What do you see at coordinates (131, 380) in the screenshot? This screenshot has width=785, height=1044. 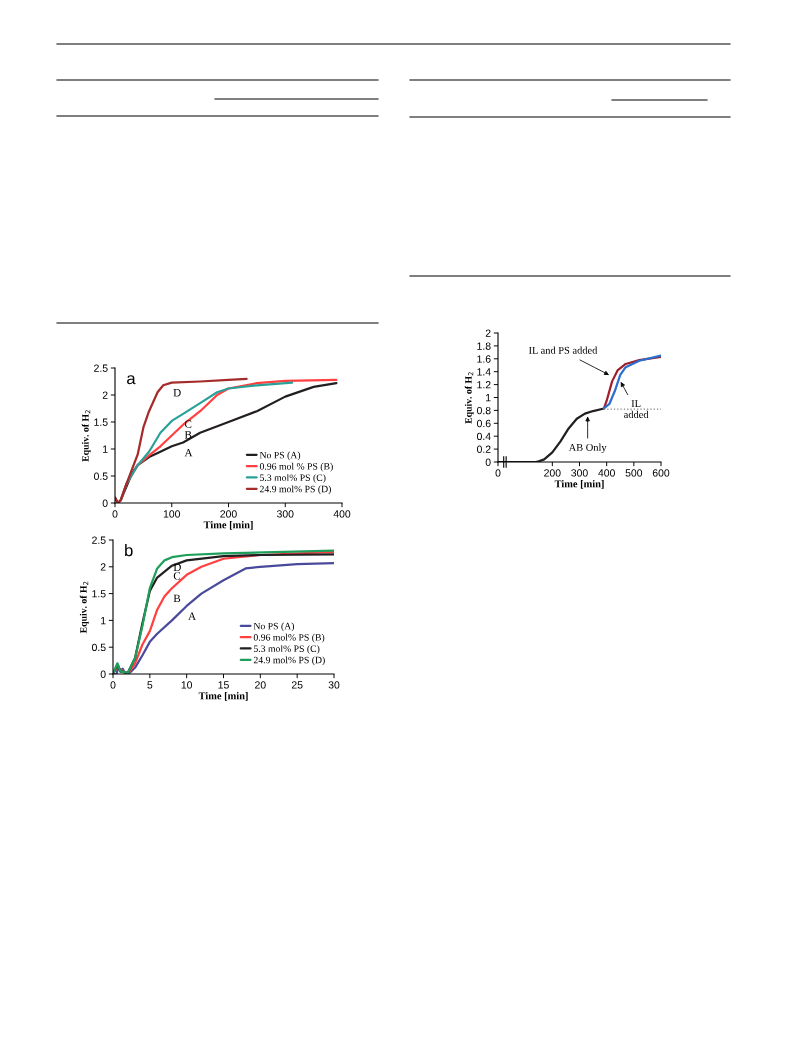 I see `annotation: a` at bounding box center [131, 380].